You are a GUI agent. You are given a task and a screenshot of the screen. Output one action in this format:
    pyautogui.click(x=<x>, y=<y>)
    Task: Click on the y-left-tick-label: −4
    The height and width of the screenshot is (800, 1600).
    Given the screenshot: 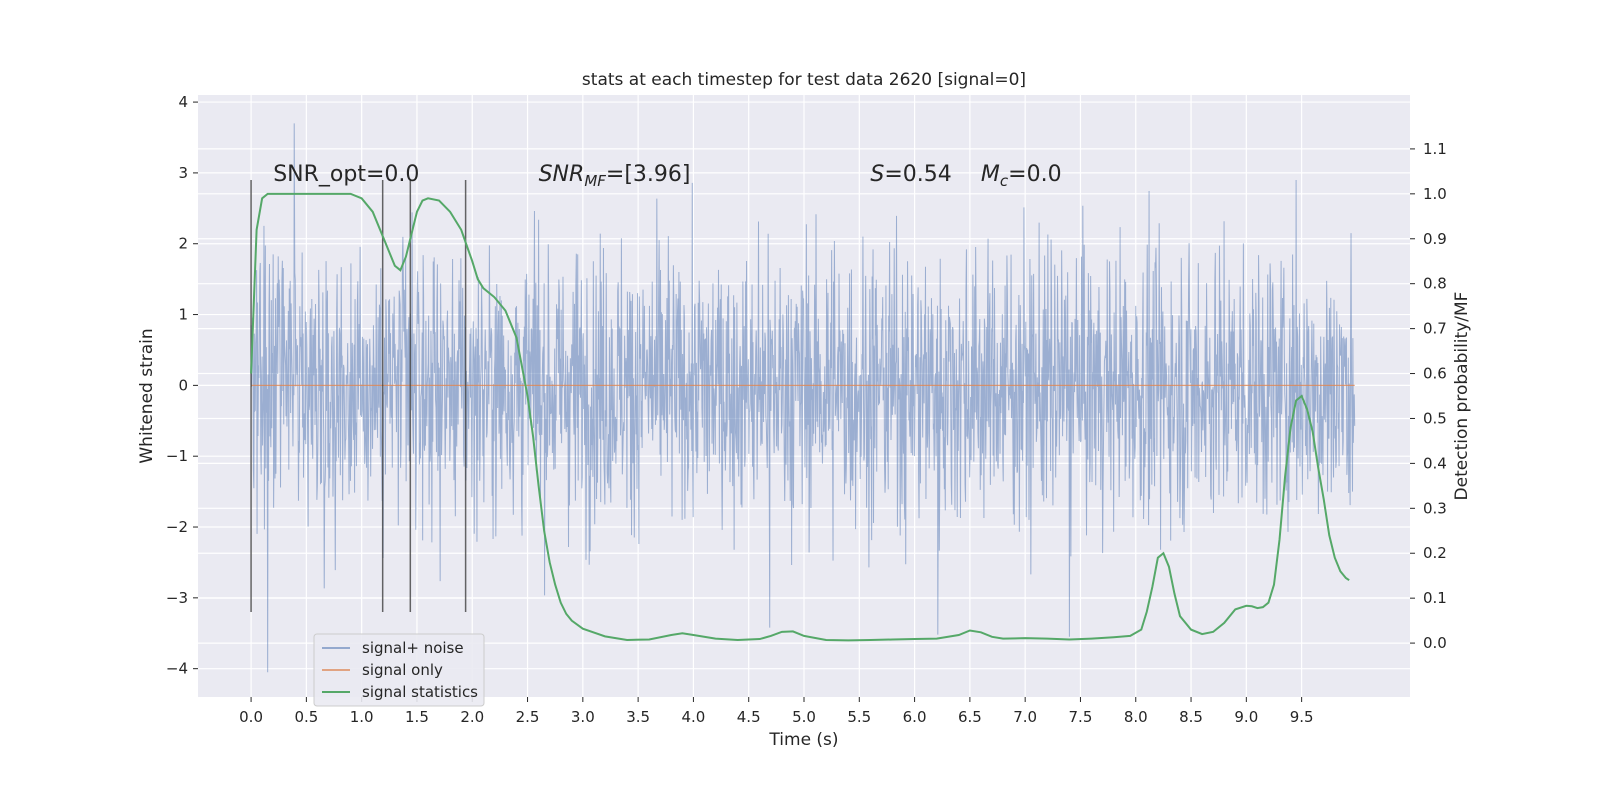 What is the action you would take?
    pyautogui.click(x=177, y=669)
    